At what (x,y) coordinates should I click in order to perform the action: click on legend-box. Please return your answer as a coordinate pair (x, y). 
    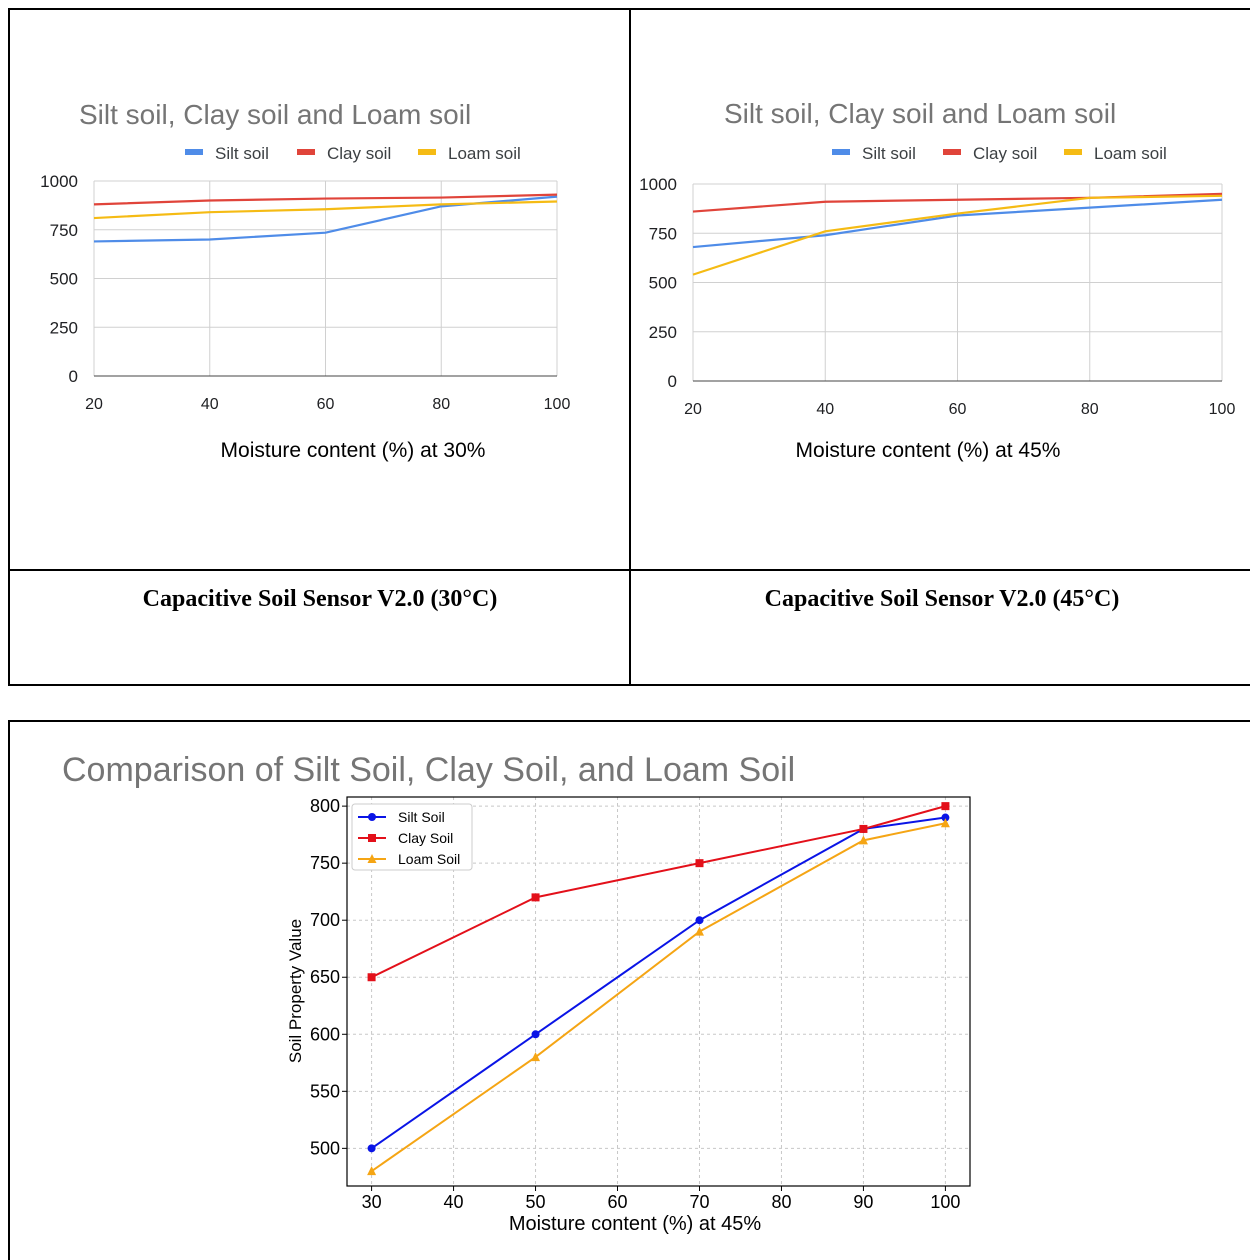
    Looking at the image, I should click on (412, 837).